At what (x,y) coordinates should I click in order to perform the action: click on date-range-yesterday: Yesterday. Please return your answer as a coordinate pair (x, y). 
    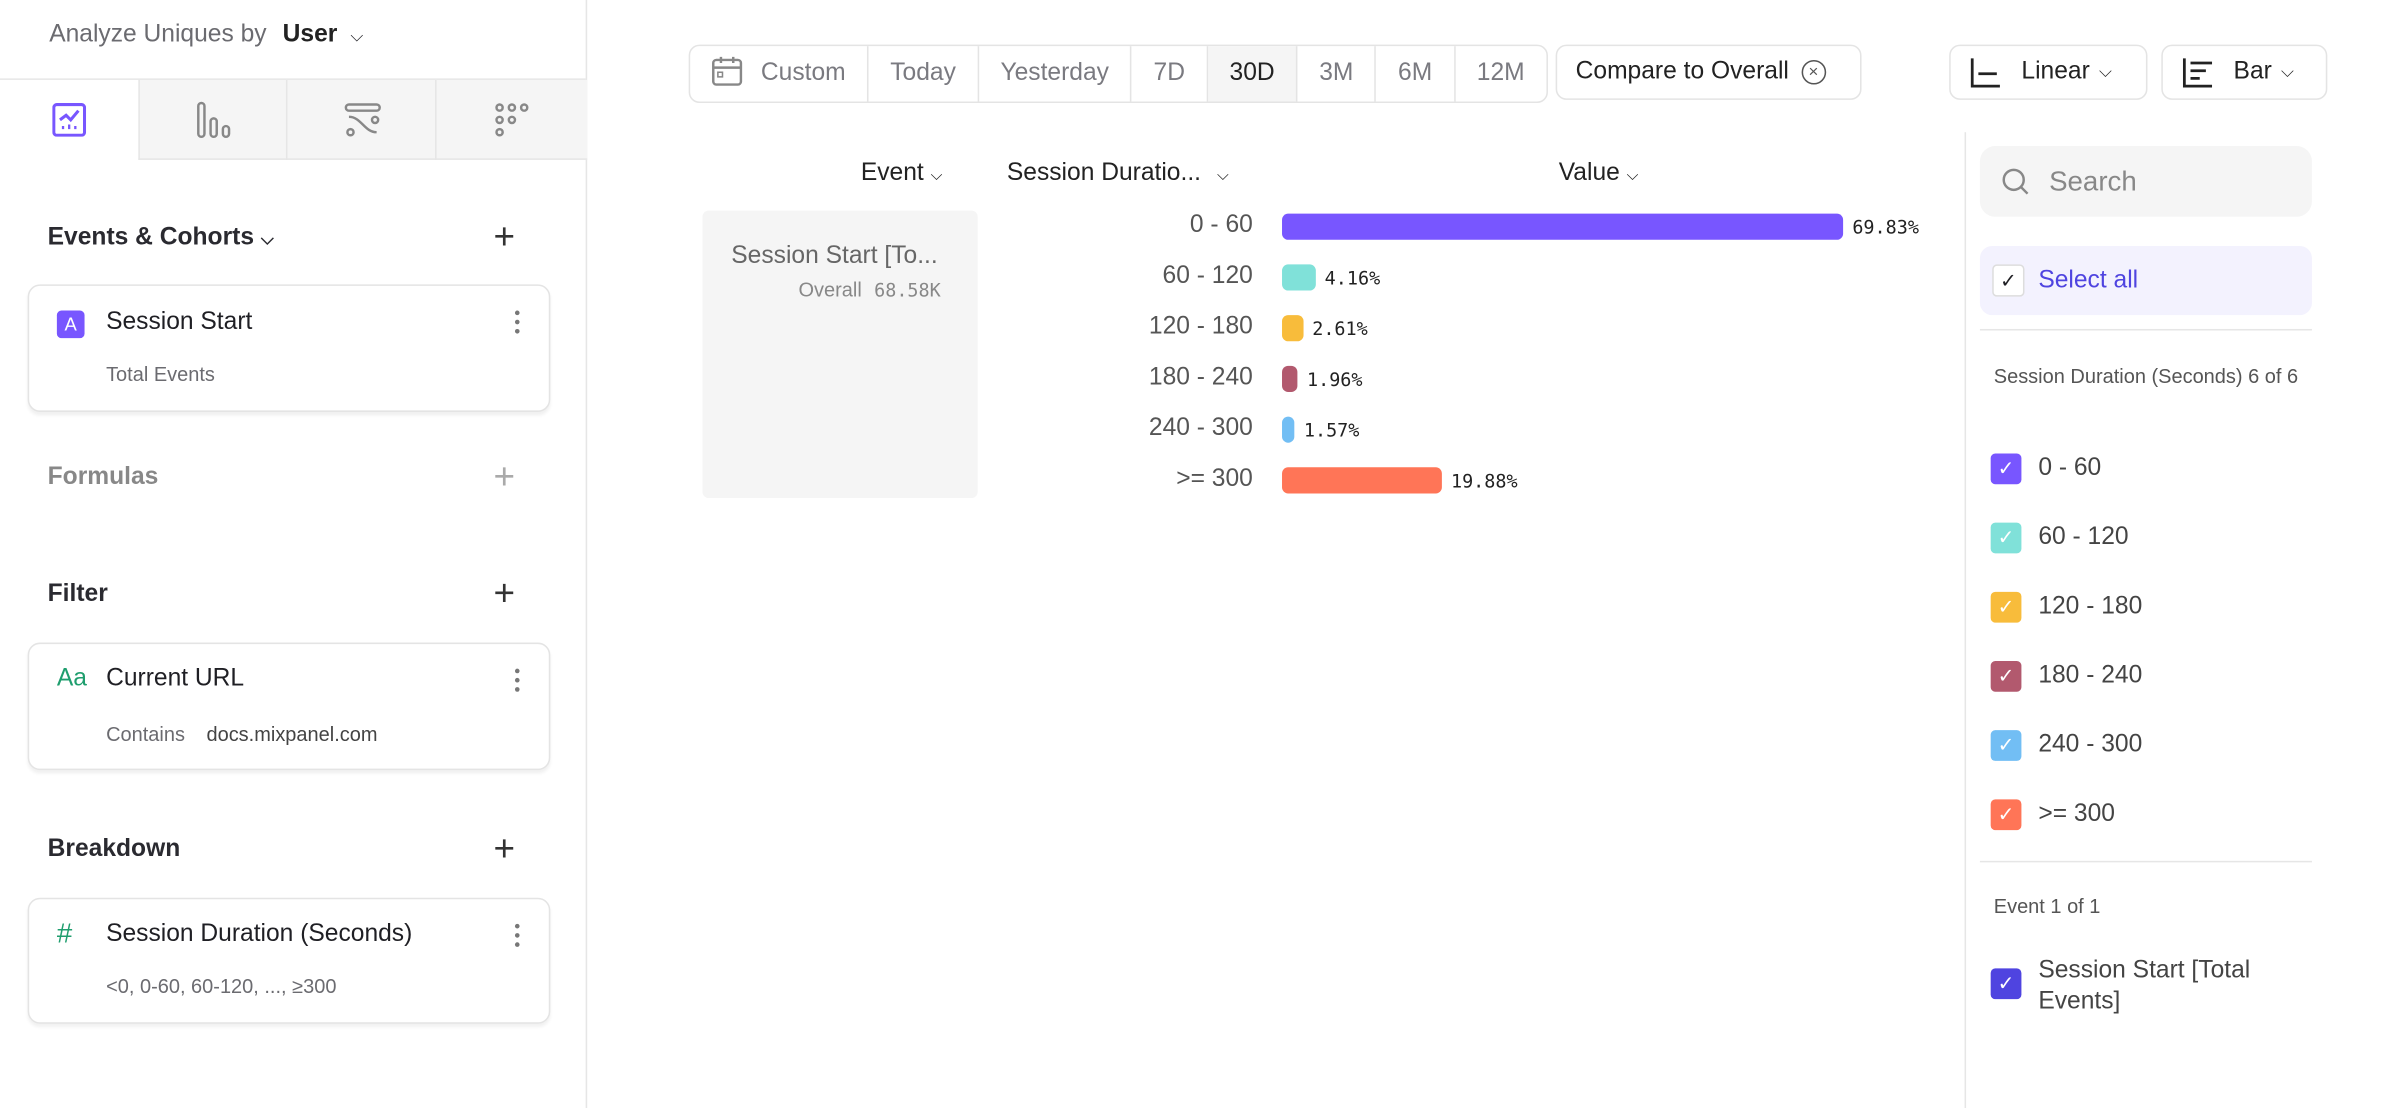
    Looking at the image, I should click on (1056, 74).